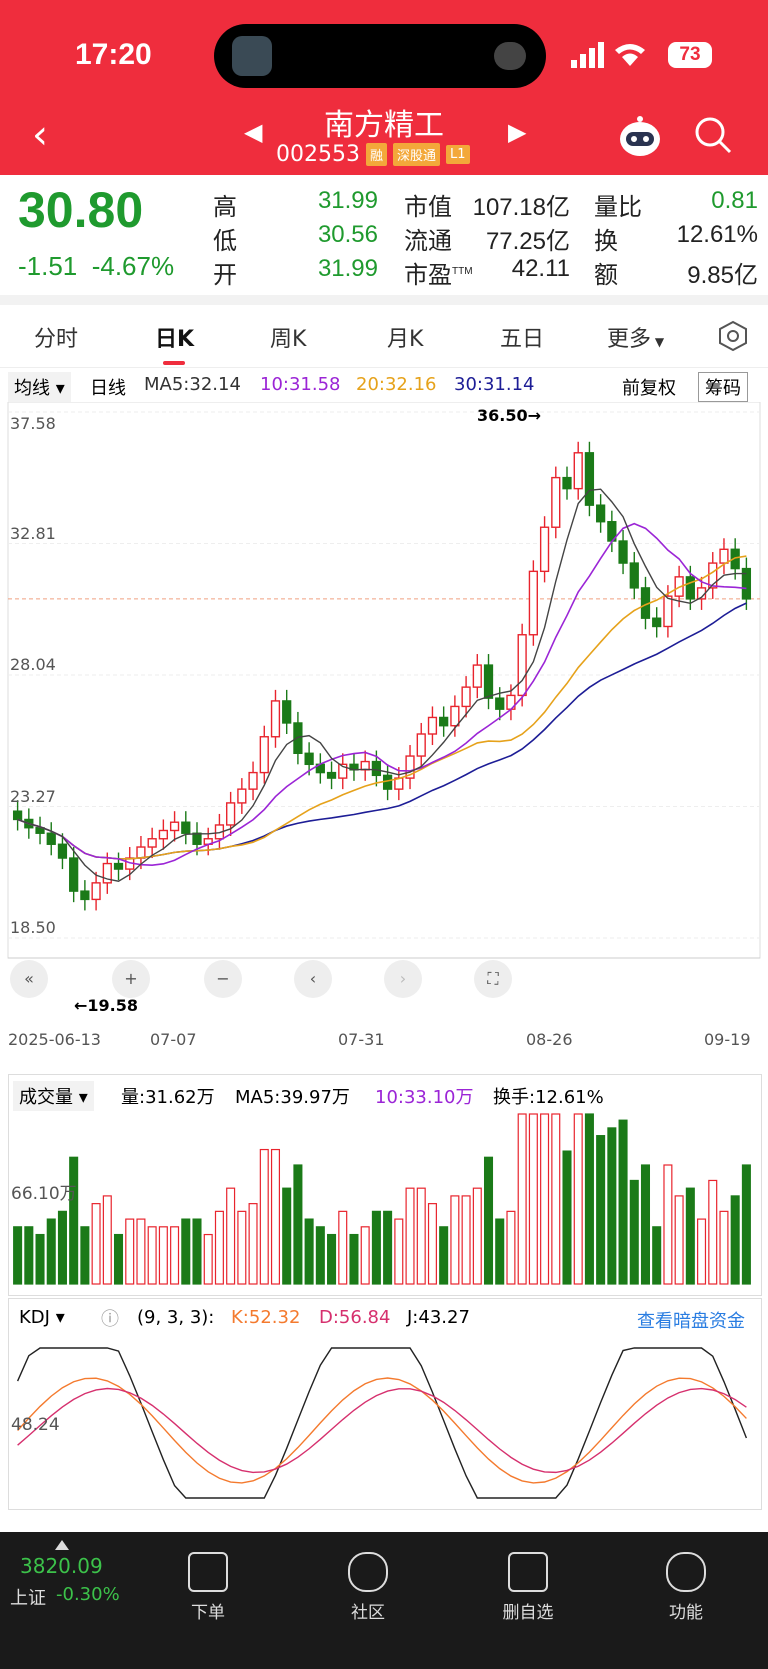 The height and width of the screenshot is (1669, 768). What do you see at coordinates (62, 1545) in the screenshot?
I see `index-arrow-icon` at bounding box center [62, 1545].